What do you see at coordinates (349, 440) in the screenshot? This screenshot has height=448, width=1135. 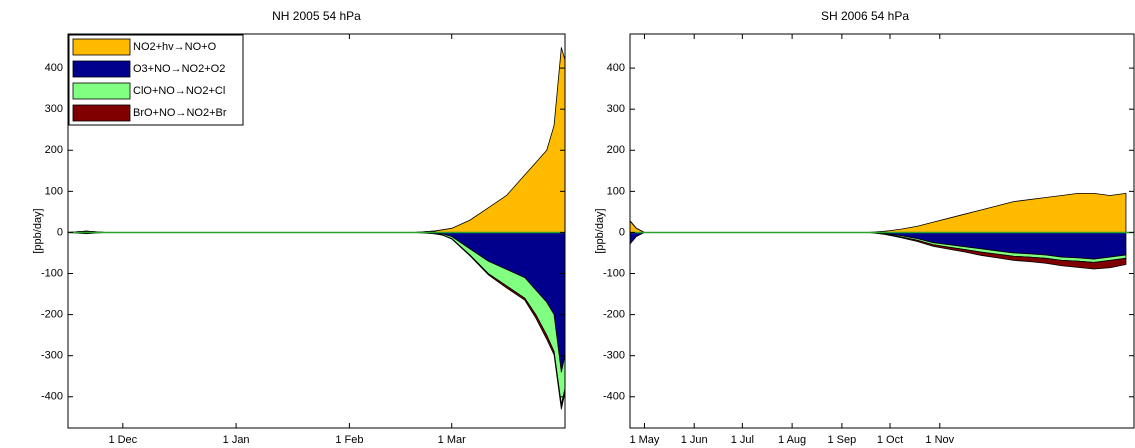 I see `x-tick-label: 1 Feb` at bounding box center [349, 440].